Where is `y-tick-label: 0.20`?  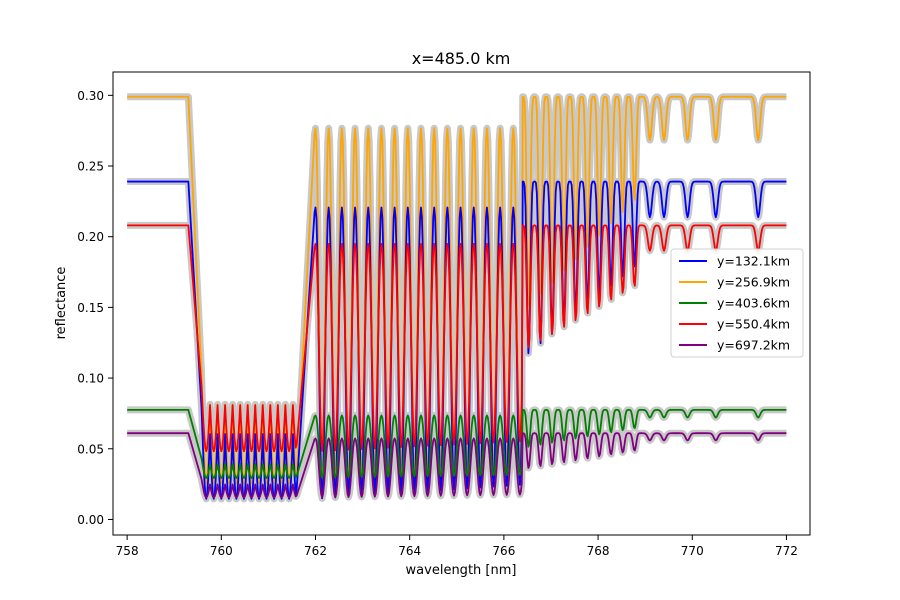 y-tick-label: 0.20 is located at coordinates (90, 237).